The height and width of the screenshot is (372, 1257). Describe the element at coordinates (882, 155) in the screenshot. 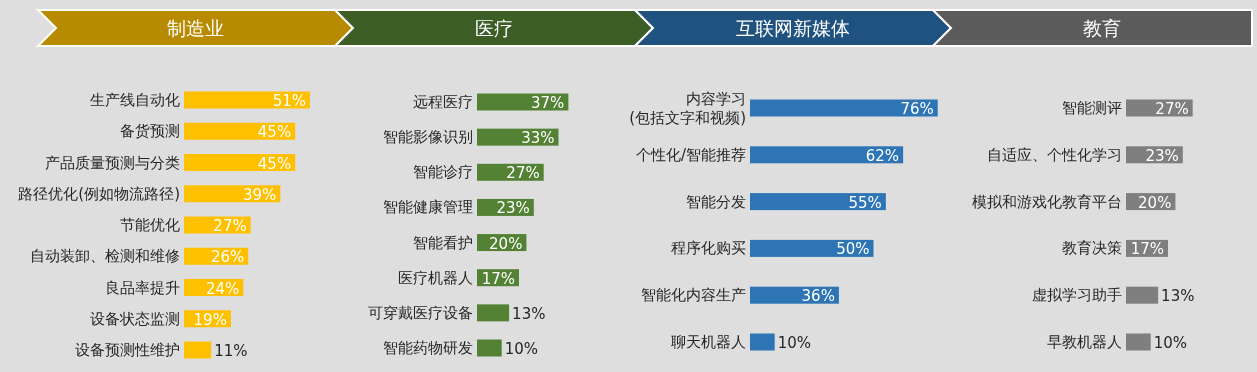

I see `data-label: 62%` at that location.